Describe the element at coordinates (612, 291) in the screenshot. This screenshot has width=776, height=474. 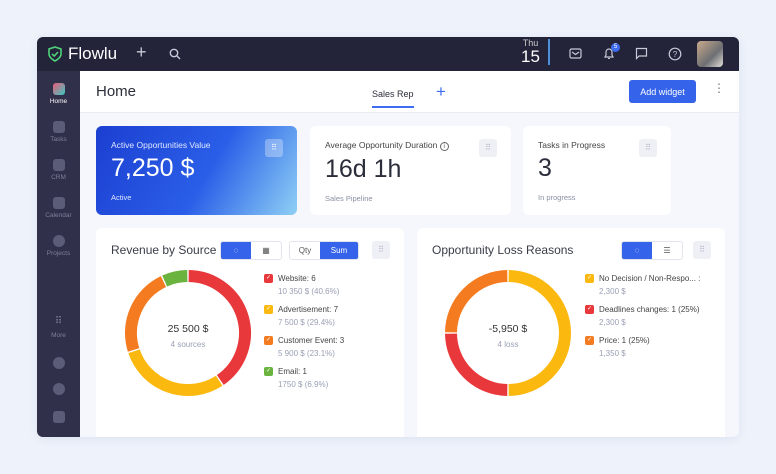
I see `legend-value: 2,300 $` at that location.